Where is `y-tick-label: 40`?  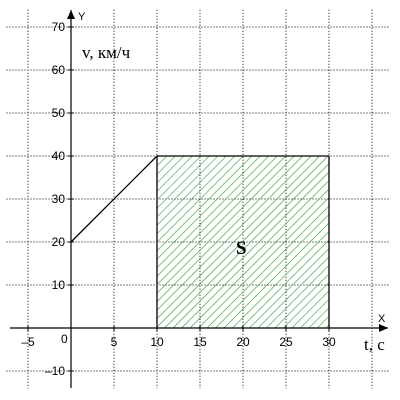
y-tick-label: 40 is located at coordinates (59, 156).